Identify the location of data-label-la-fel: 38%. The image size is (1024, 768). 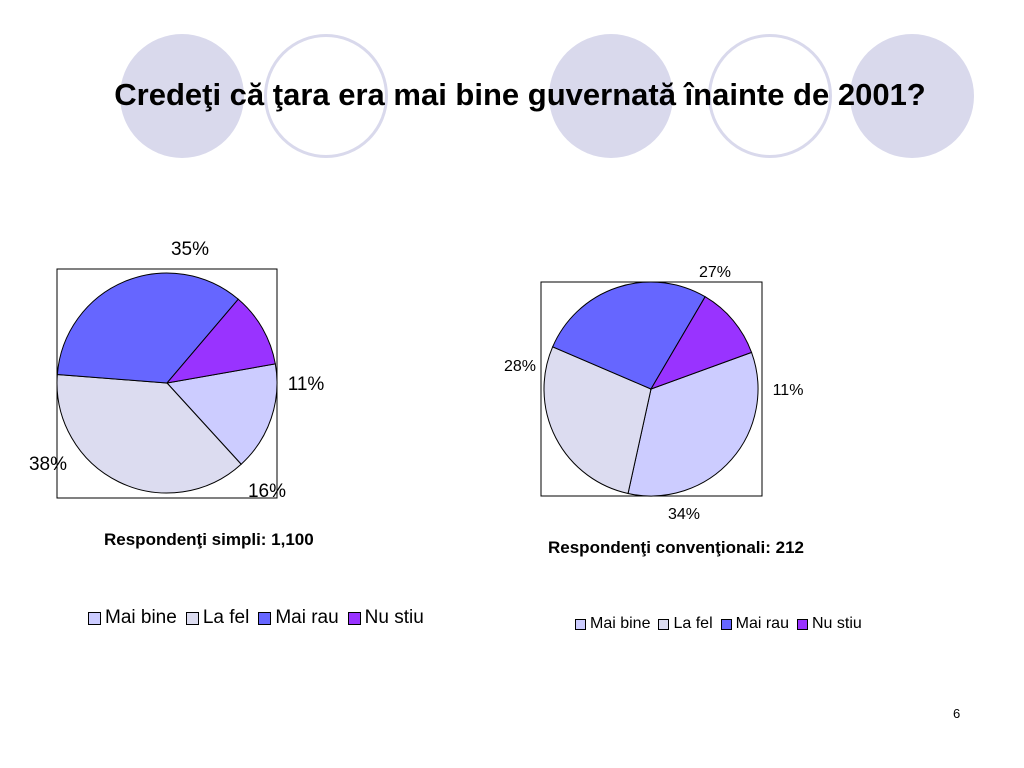
(48, 464).